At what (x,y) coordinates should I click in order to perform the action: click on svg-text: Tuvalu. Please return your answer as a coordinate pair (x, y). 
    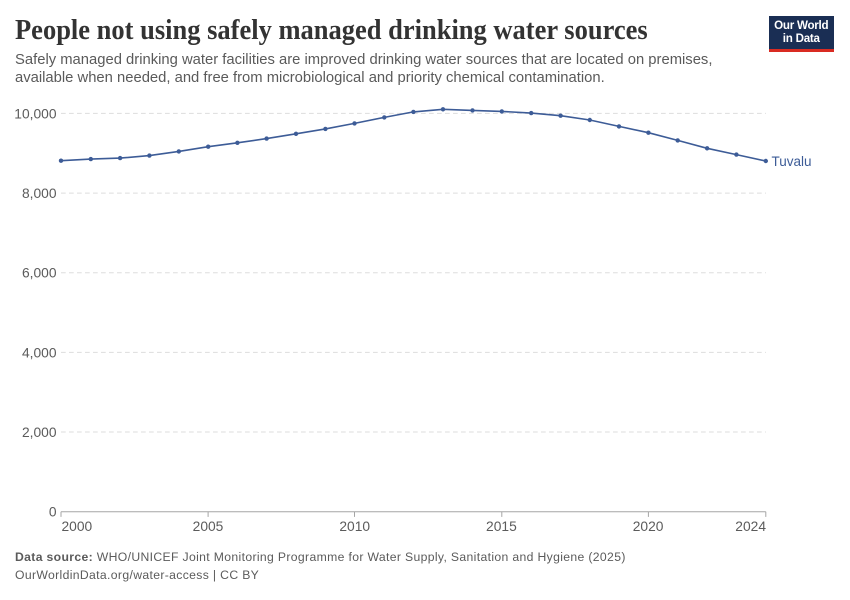
    Looking at the image, I should click on (792, 161).